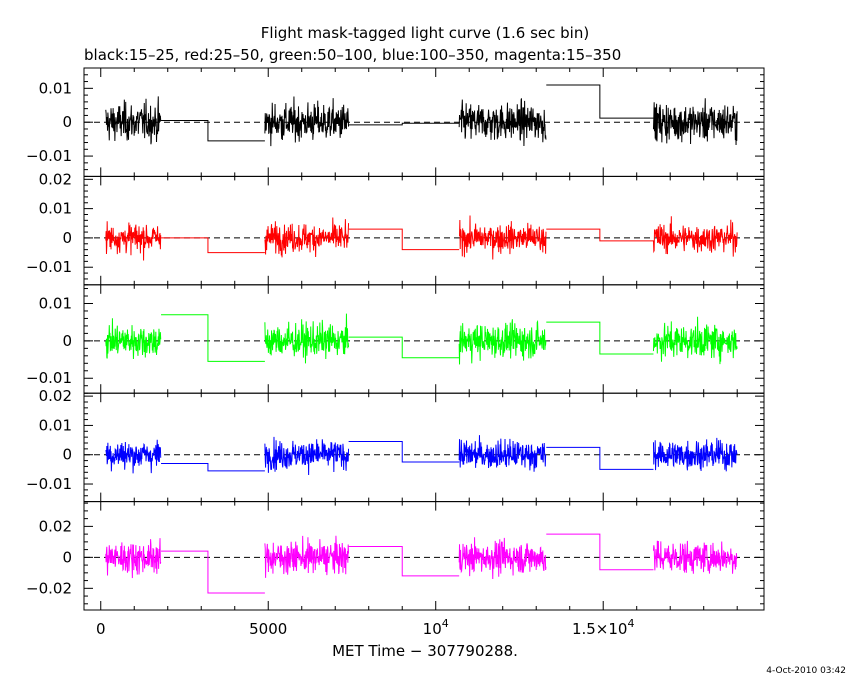 The width and height of the screenshot is (850, 680). What do you see at coordinates (49, 588) in the screenshot?
I see `y-tick-label: −0.02` at bounding box center [49, 588].